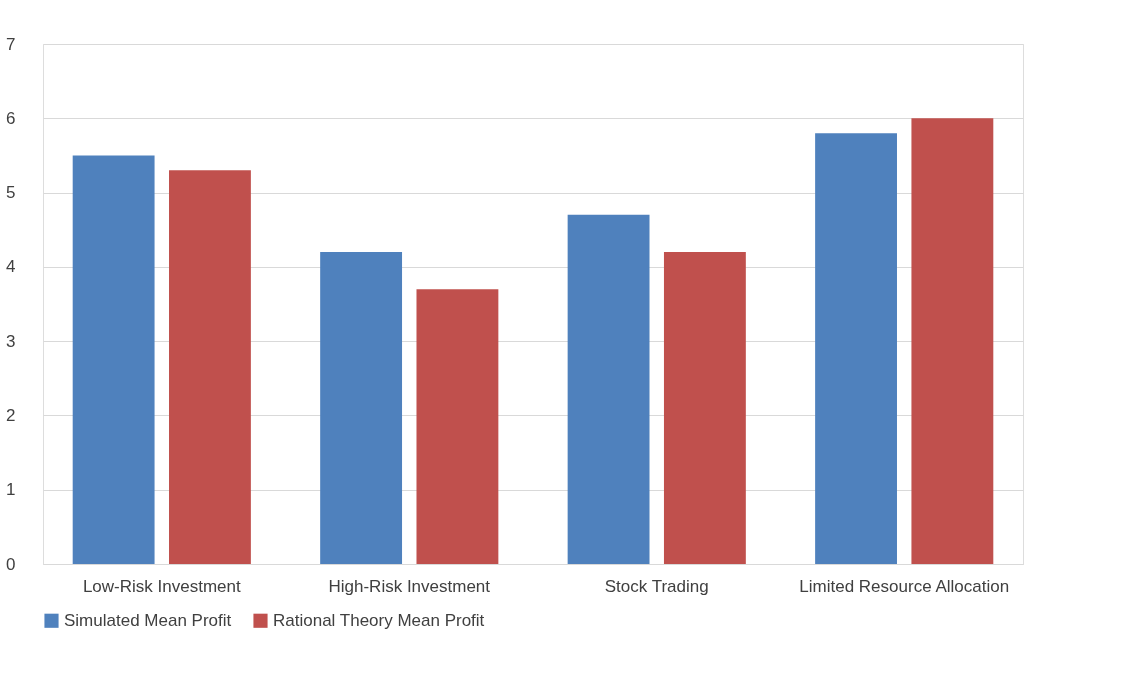  What do you see at coordinates (11, 193) in the screenshot?
I see `y-tick-label: 5` at bounding box center [11, 193].